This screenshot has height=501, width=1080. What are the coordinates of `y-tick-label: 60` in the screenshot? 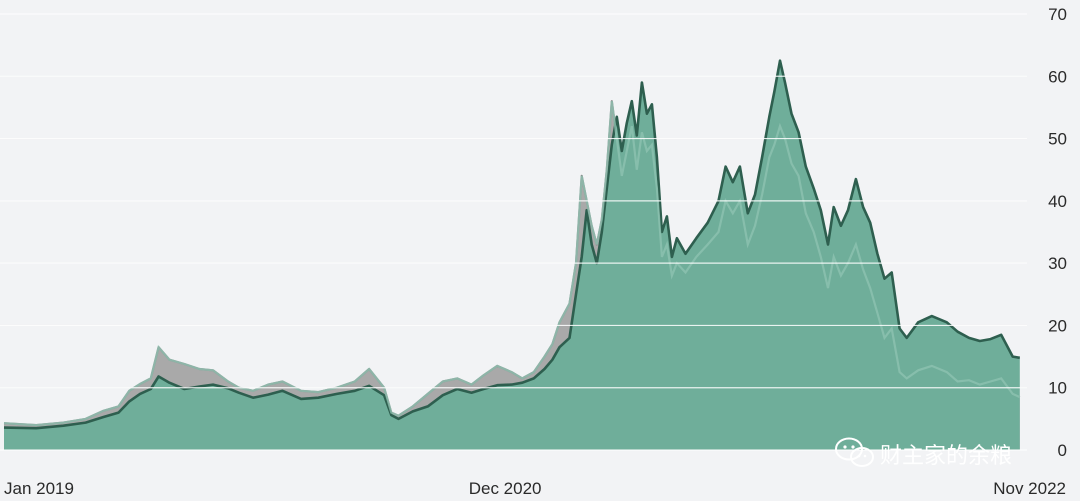 It's located at (1057, 76).